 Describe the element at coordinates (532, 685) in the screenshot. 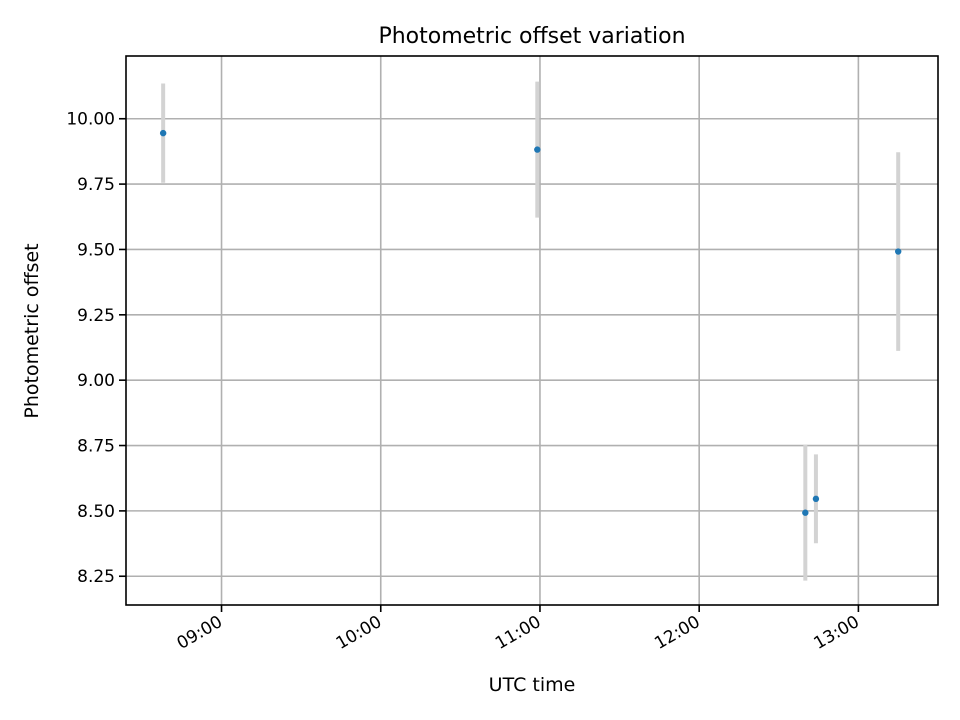

I see `x-axis-label: UTC time` at that location.